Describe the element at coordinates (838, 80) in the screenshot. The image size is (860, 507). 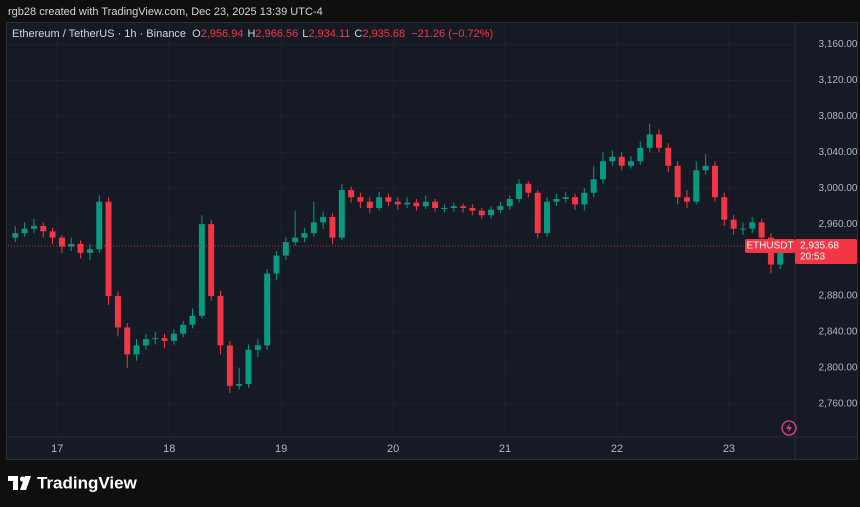
I see `y-tick-label: 3,120.00` at that location.